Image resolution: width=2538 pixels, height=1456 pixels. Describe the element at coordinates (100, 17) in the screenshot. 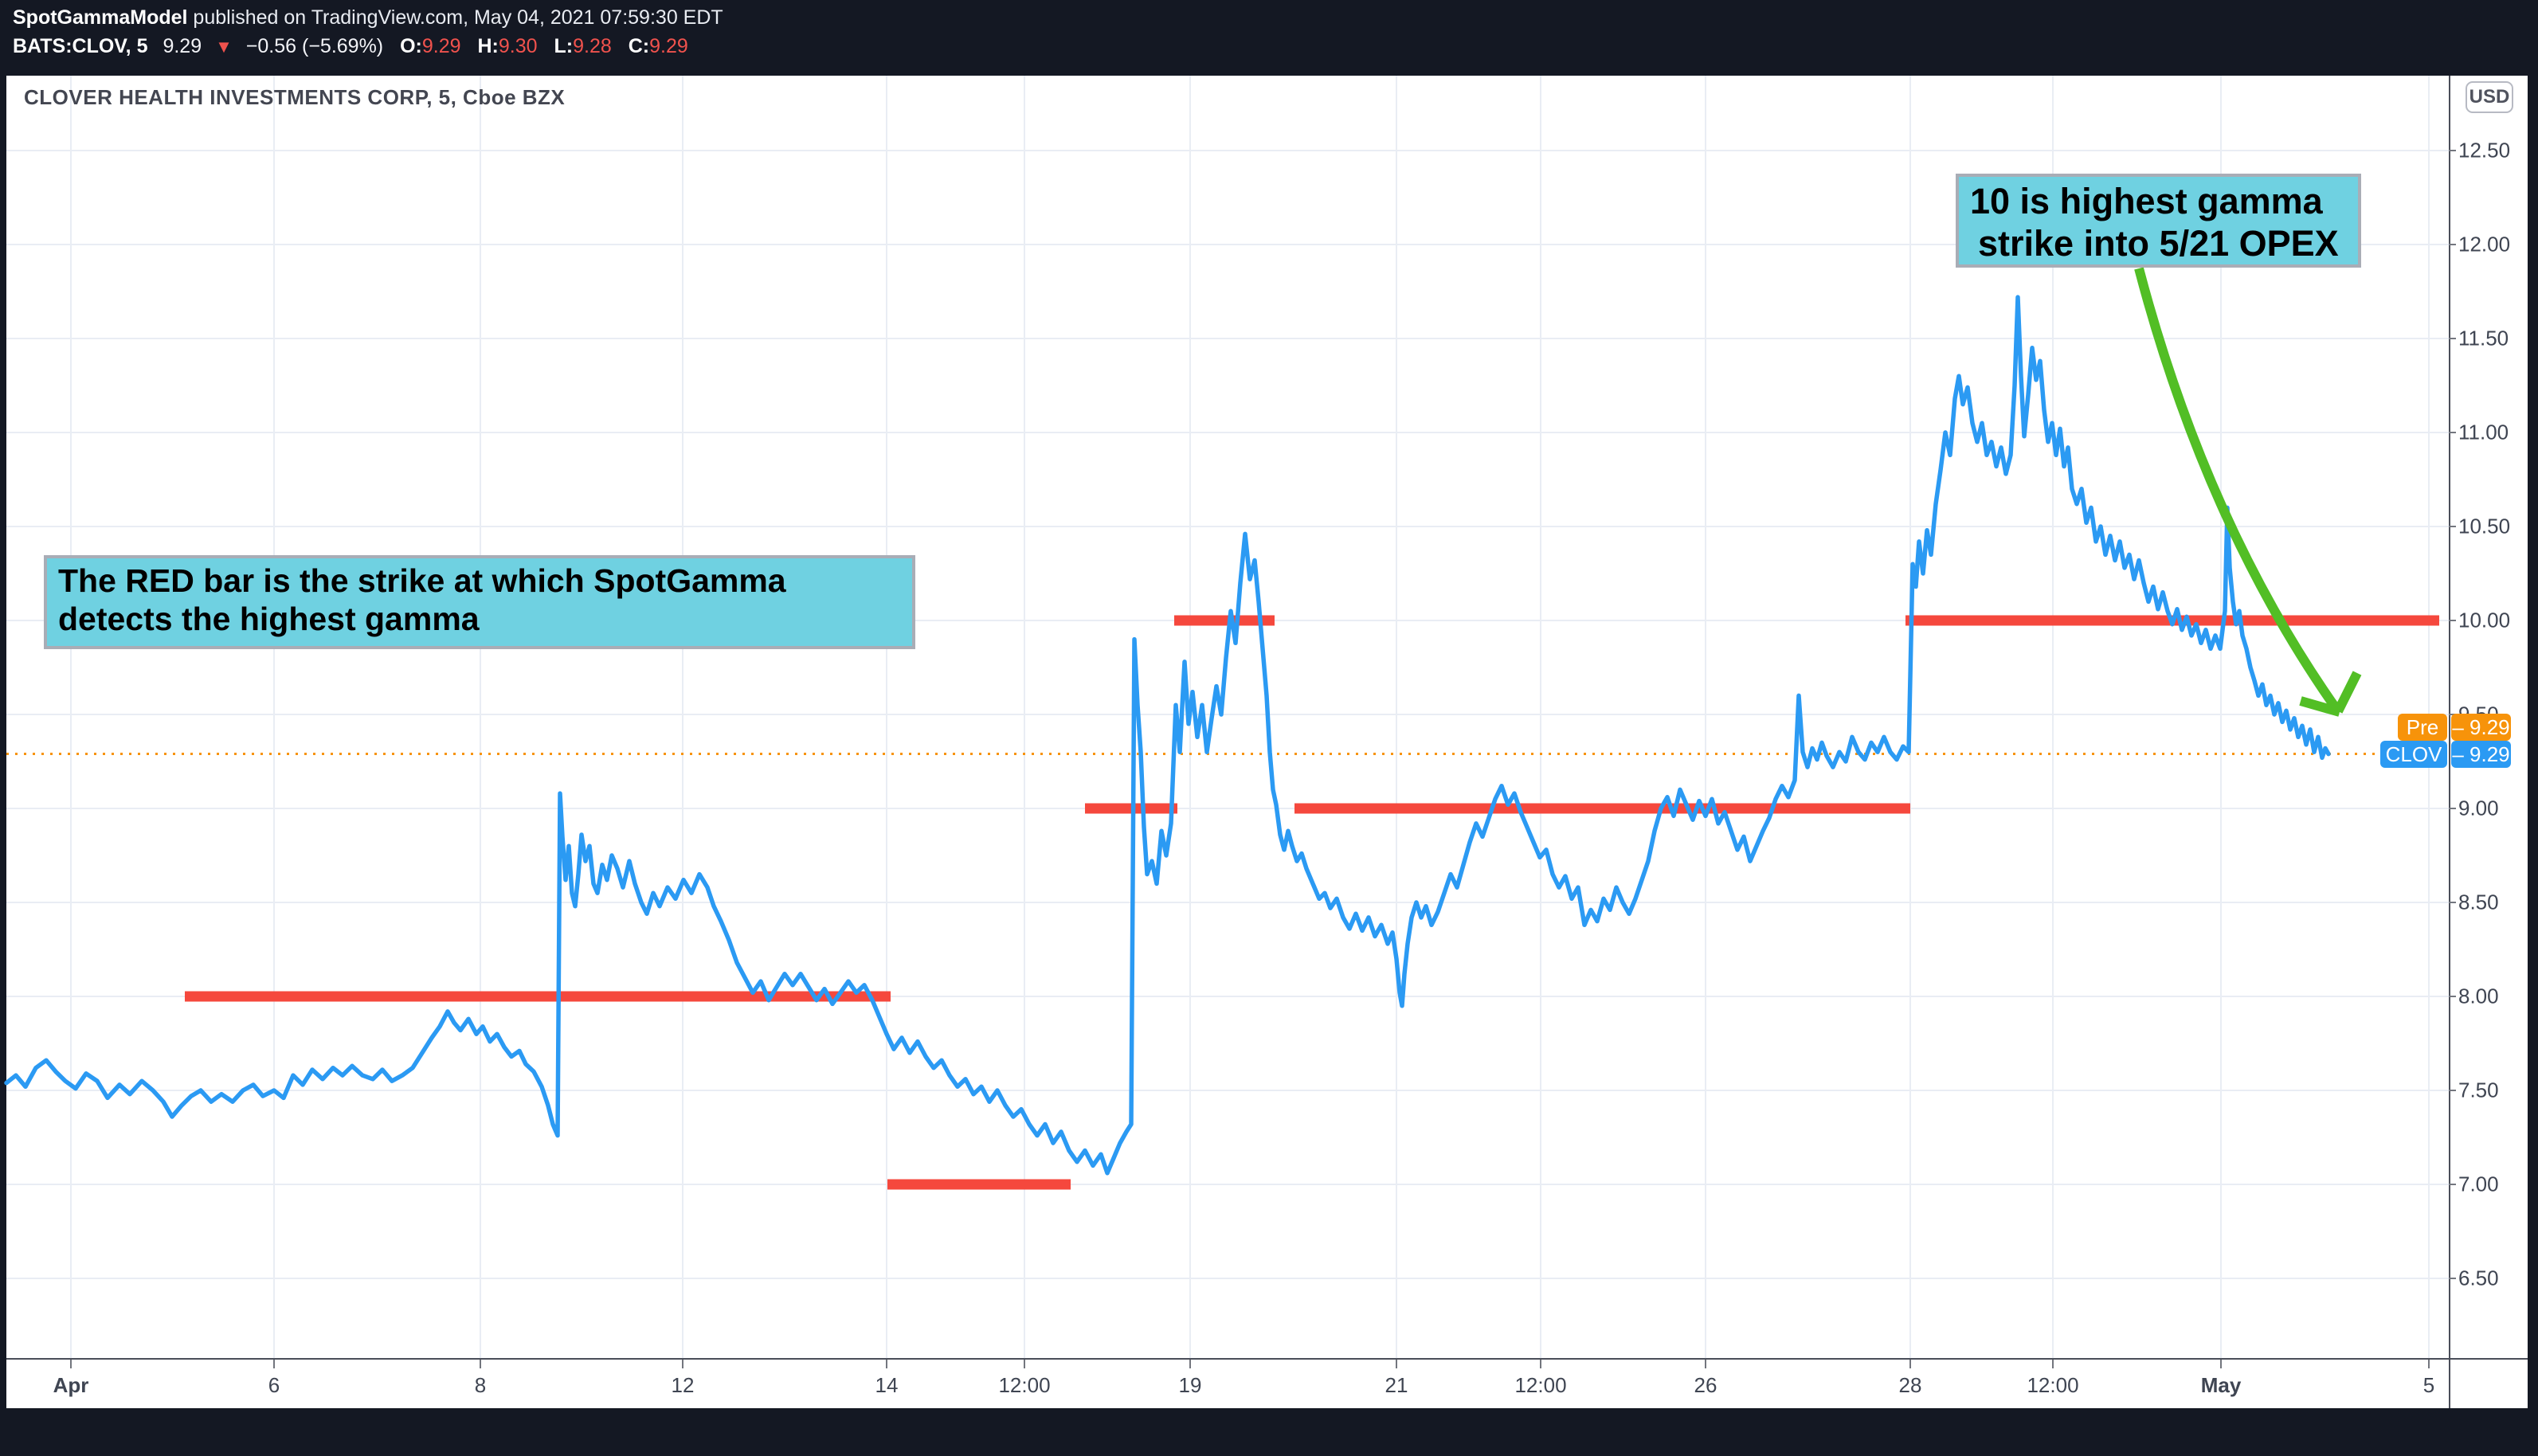

I see `author-name: SpotGammaModel` at that location.